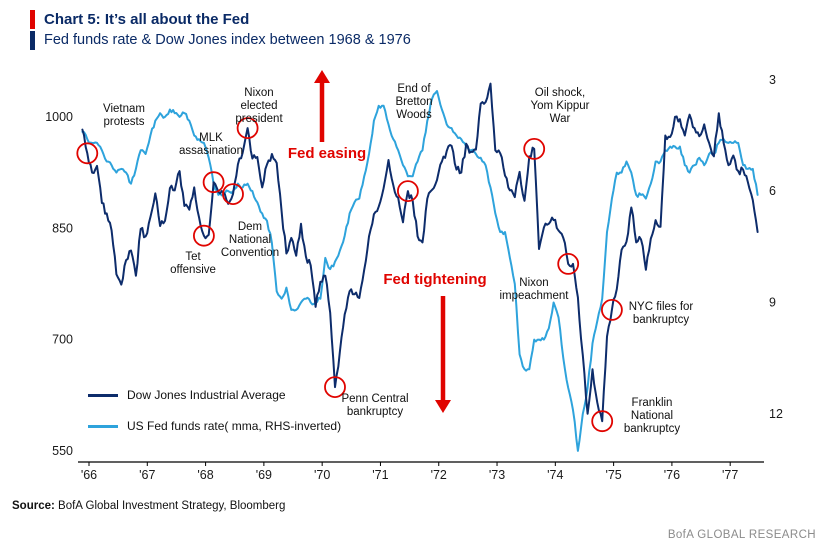 Image resolution: width=830 pixels, height=551 pixels. I want to click on x-tick-label: '66, so click(89, 475).